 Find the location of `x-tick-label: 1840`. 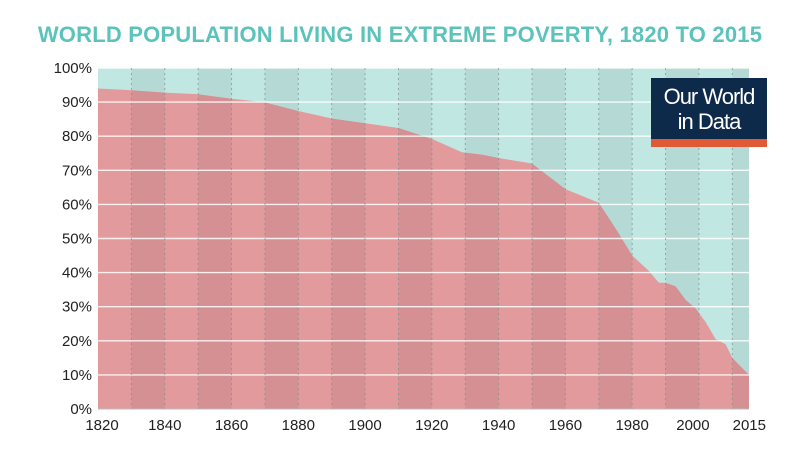

x-tick-label: 1840 is located at coordinates (164, 425).